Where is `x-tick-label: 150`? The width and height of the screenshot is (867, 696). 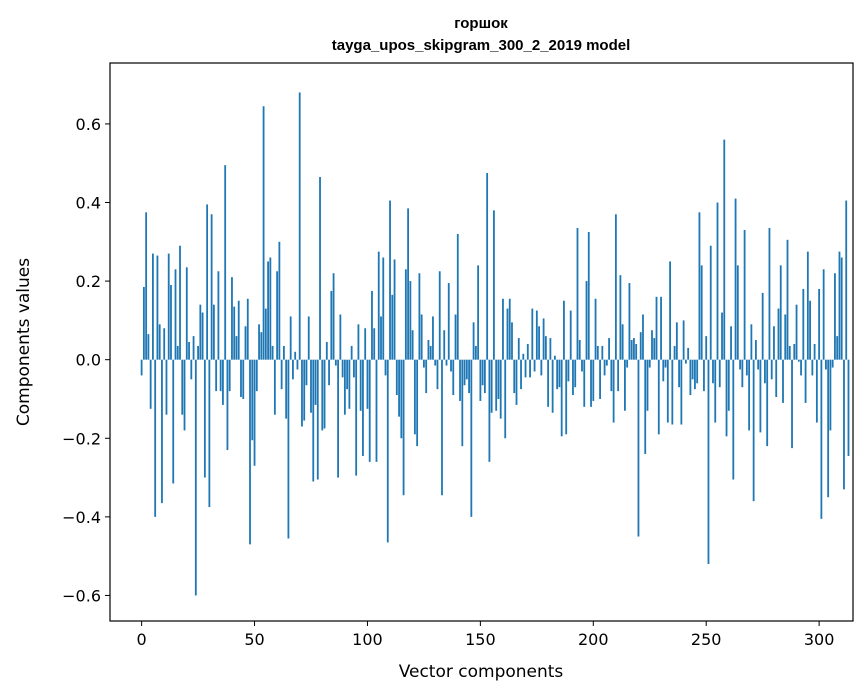
x-tick-label: 150 is located at coordinates (480, 639).